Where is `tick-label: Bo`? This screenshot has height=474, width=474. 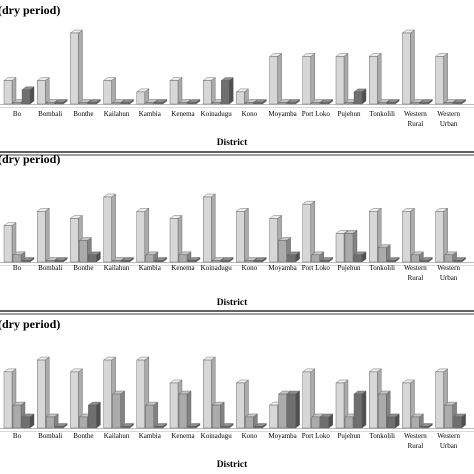
tick-label: Bo is located at coordinates (17, 268).